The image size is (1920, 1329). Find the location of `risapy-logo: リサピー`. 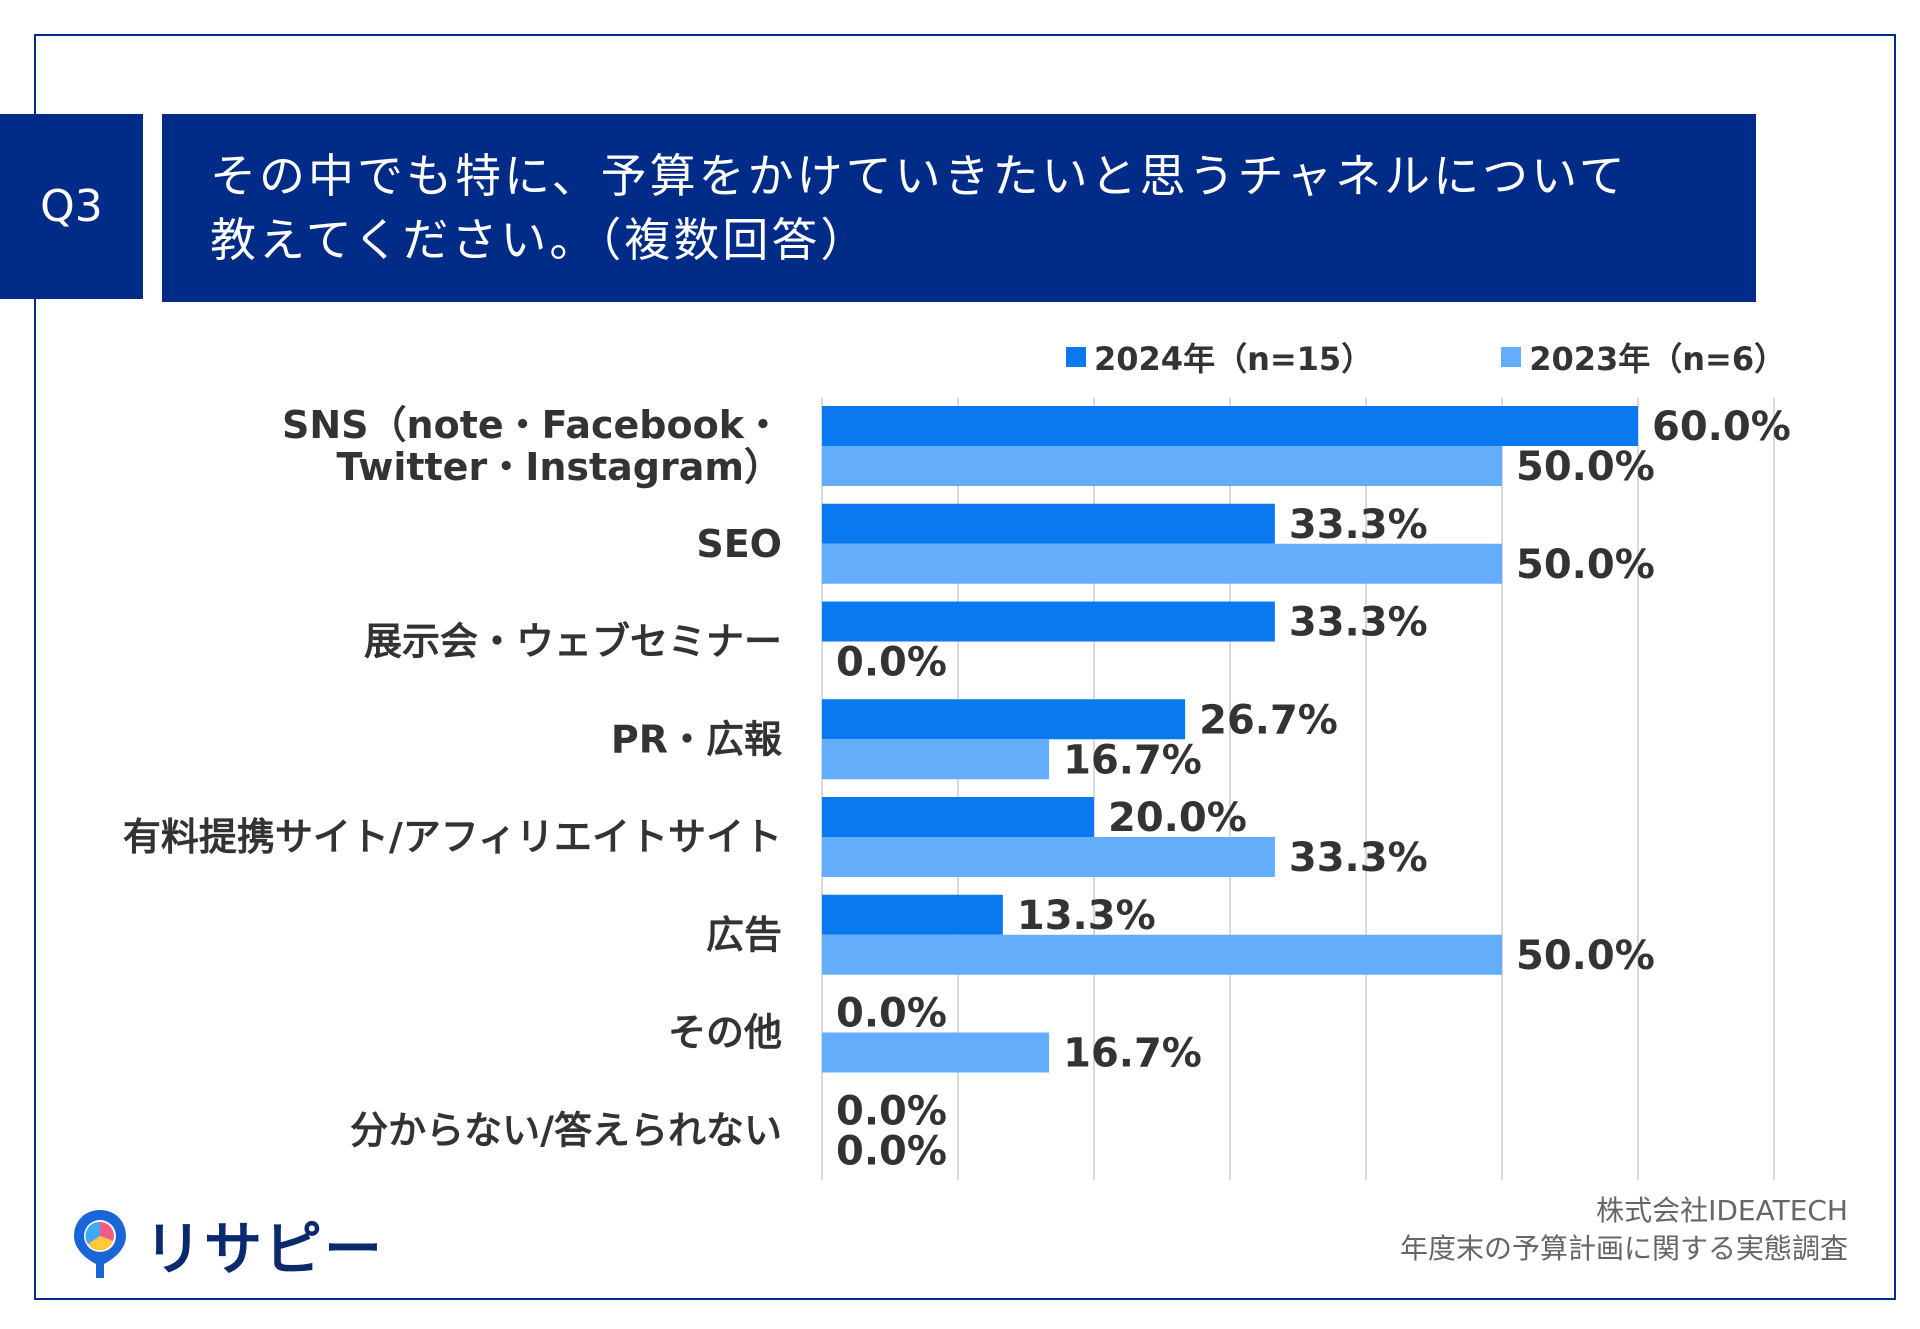

risapy-logo: リサピー is located at coordinates (227, 1244).